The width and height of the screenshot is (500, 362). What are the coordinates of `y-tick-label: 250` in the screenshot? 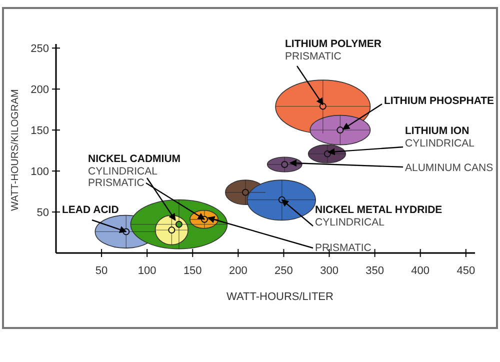 It's located at (39, 49).